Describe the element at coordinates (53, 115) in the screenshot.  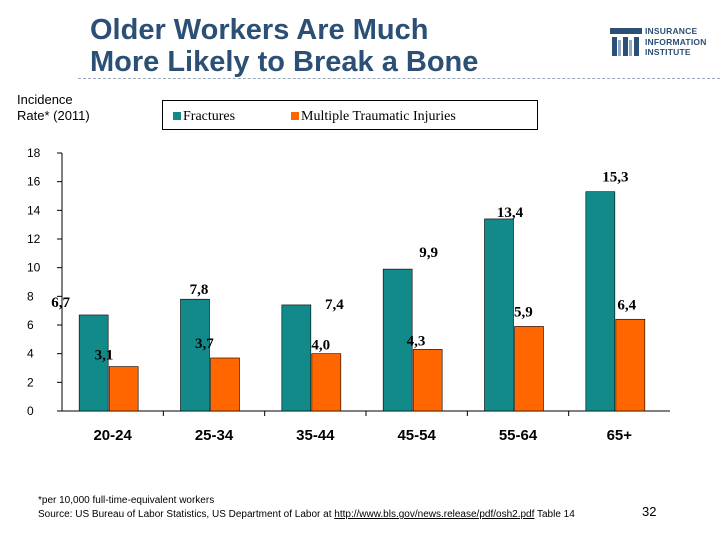
I see `y-axis-label-line-2: Rate* (2011)` at that location.